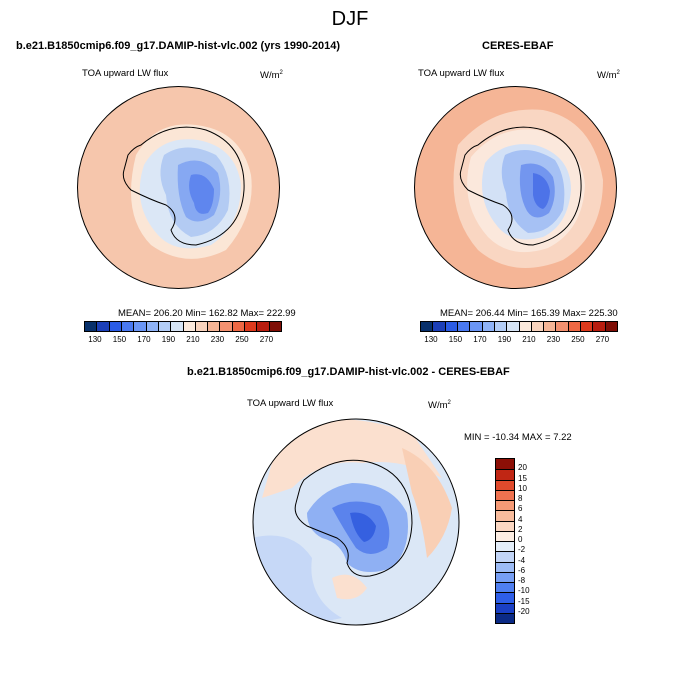 The height and width of the screenshot is (700, 700). I want to click on diff-colorbar-tick-label: -10, so click(524, 591).